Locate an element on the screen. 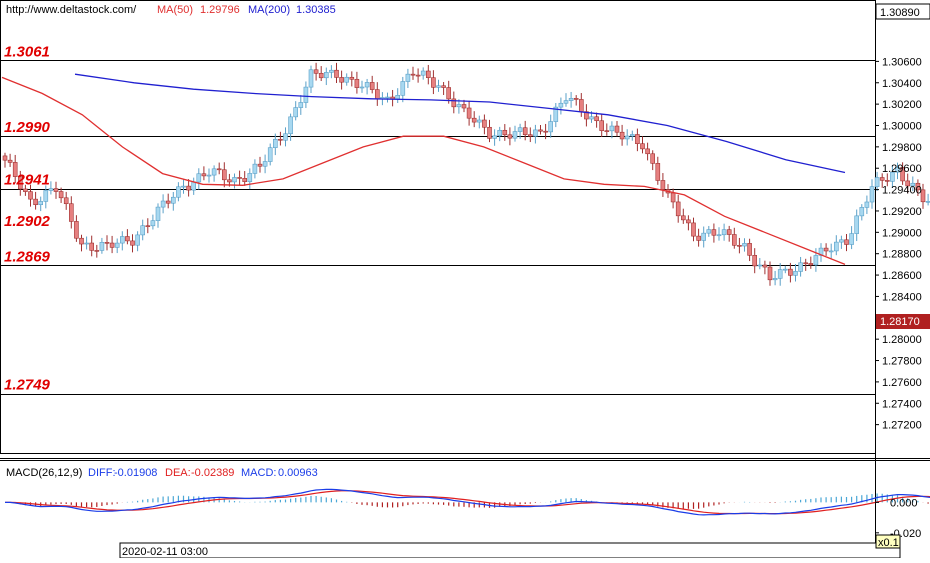 The width and height of the screenshot is (930, 563). dea-line is located at coordinates (467, 502).